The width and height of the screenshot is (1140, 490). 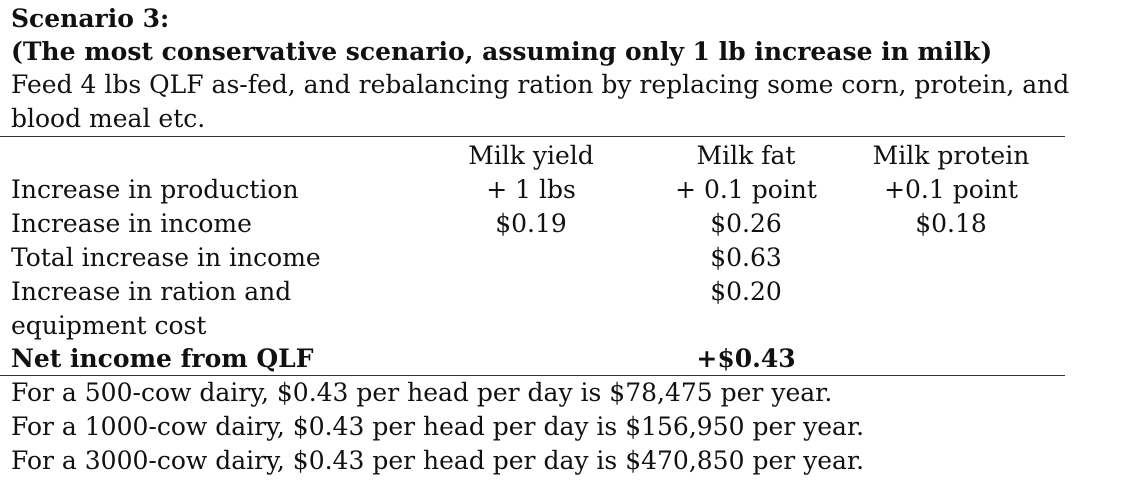 I want to click on scenario-description-line-2: blood meal etc., so click(x=108, y=118).